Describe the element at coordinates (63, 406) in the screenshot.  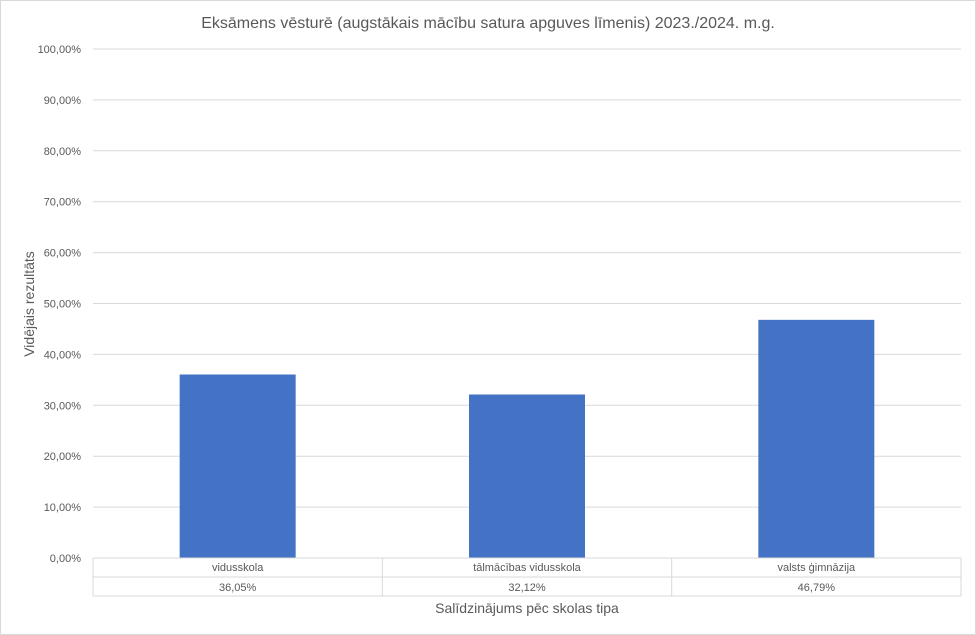
I see `y-tick-label: 30,00%` at that location.